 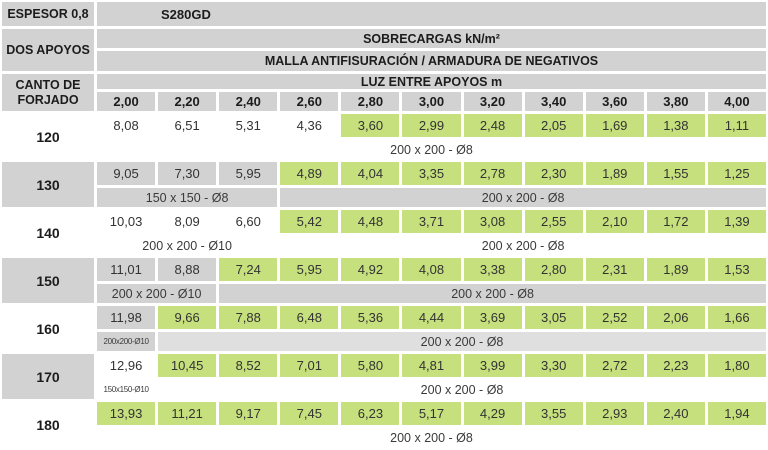 What do you see at coordinates (248, 269) in the screenshot?
I see `value-cell: 7,24` at bounding box center [248, 269].